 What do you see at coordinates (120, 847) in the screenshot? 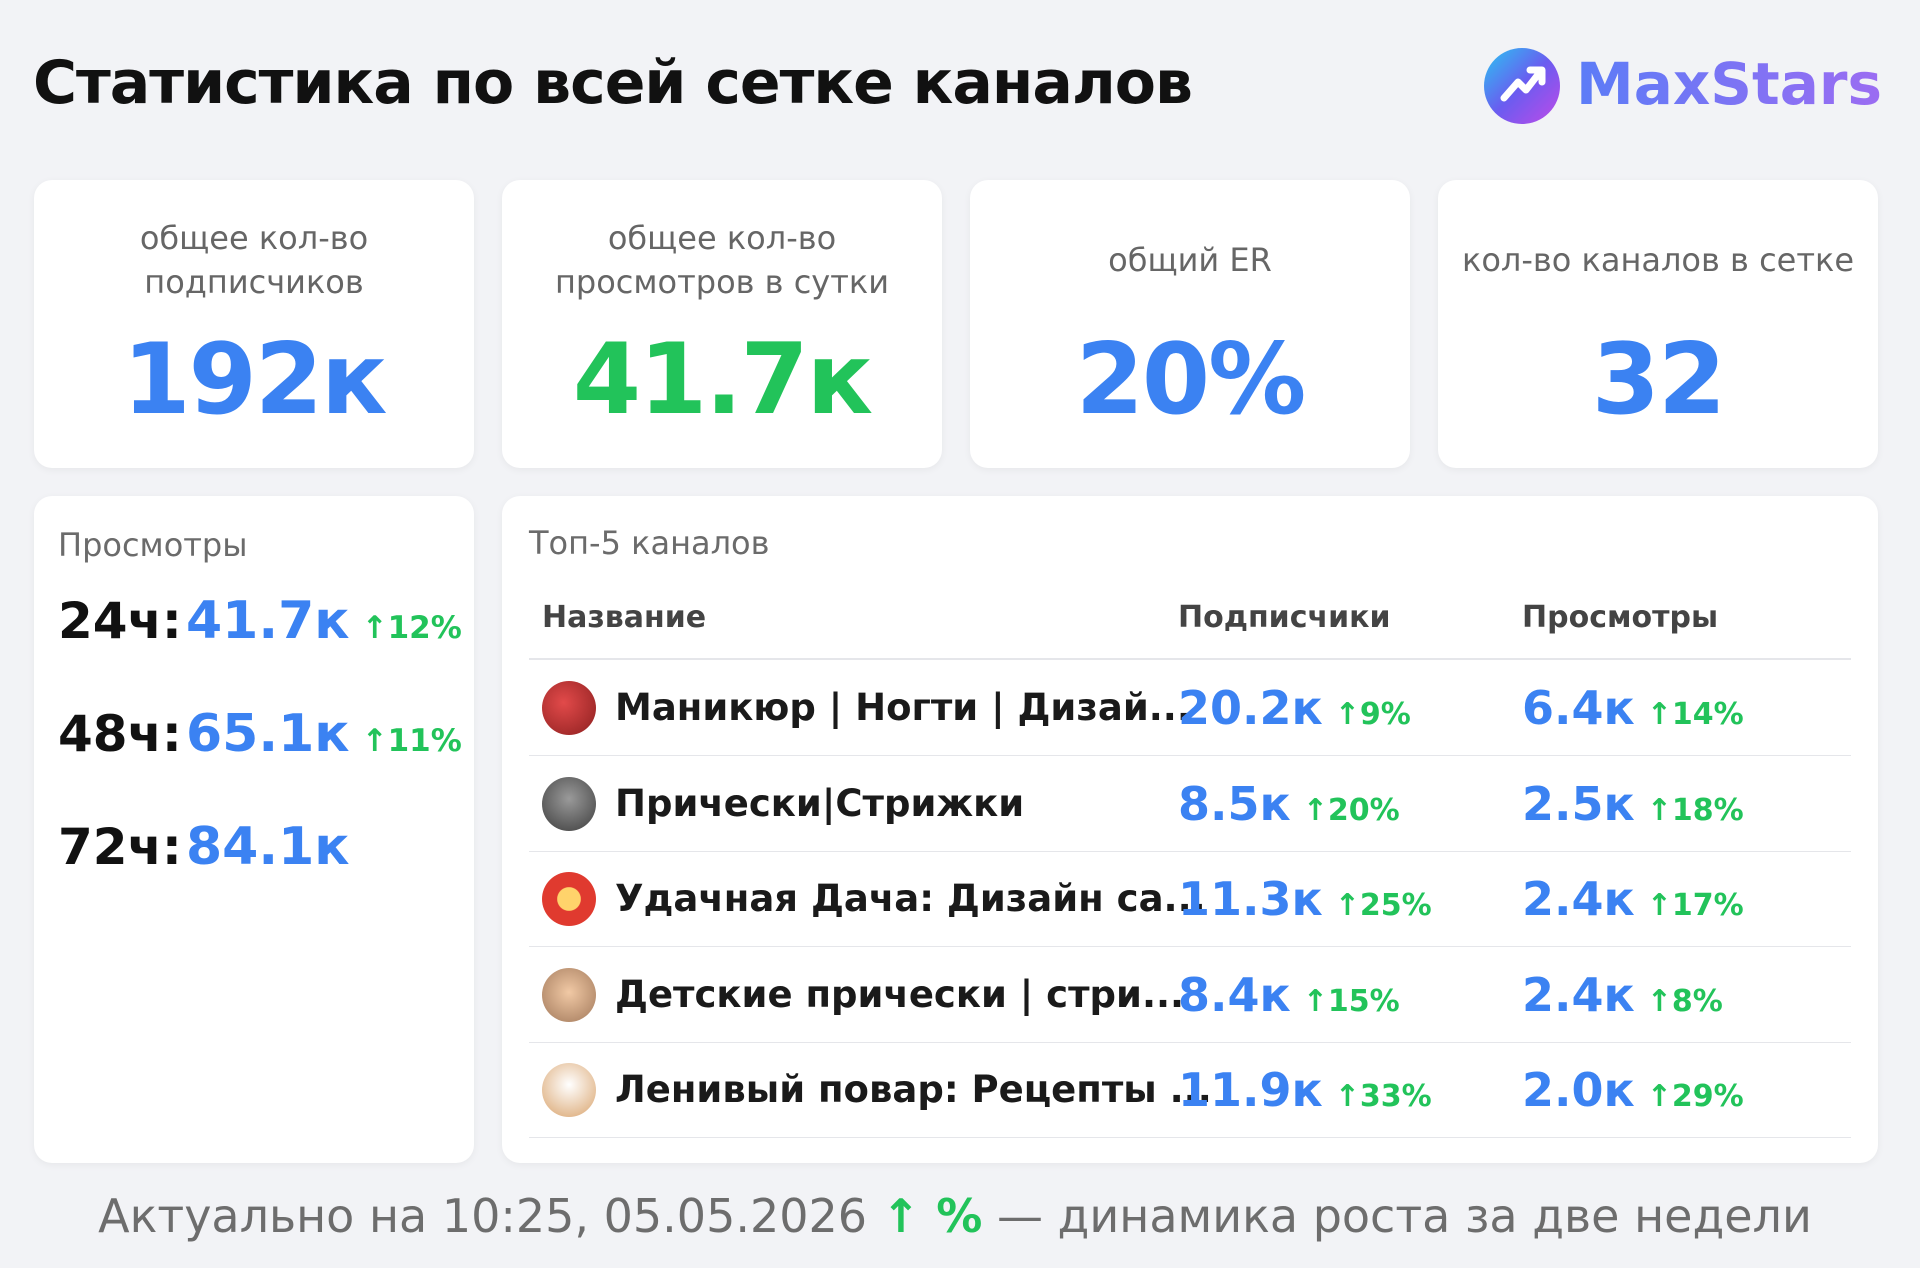
I see `period: 72ч:` at bounding box center [120, 847].